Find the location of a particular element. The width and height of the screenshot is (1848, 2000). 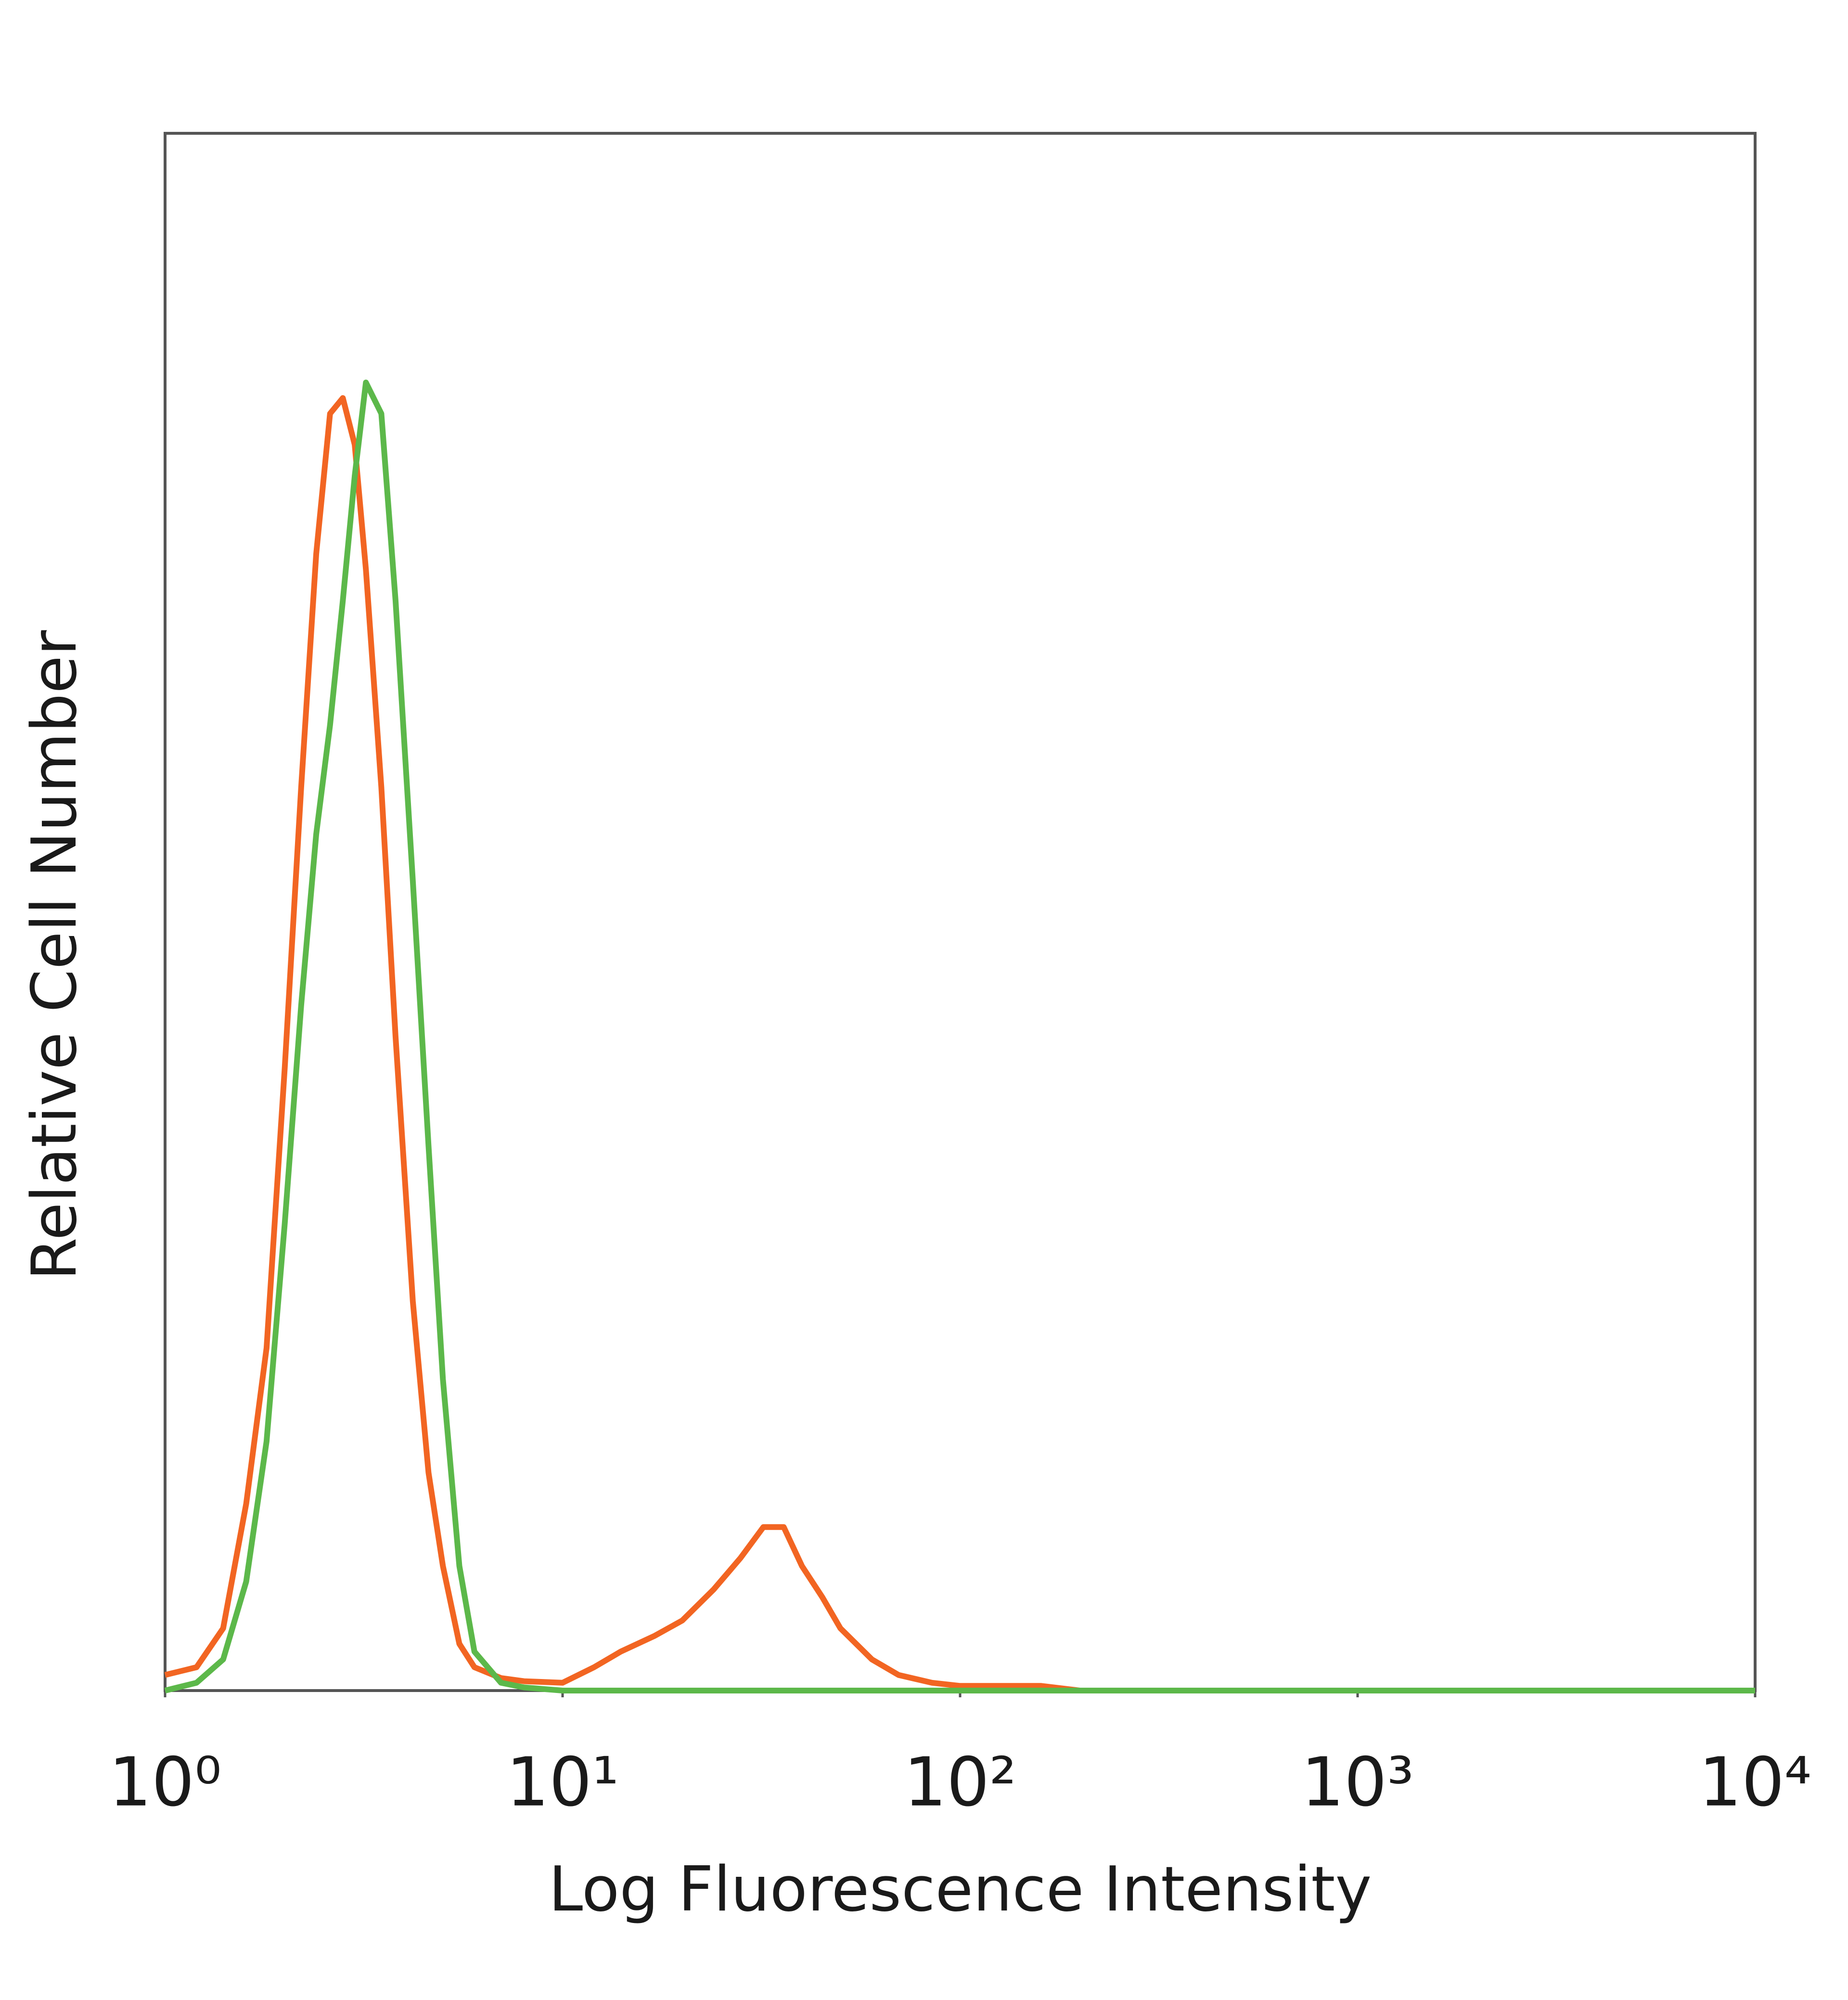

y-axis-title: Relative Cell Number is located at coordinates (54, 955).